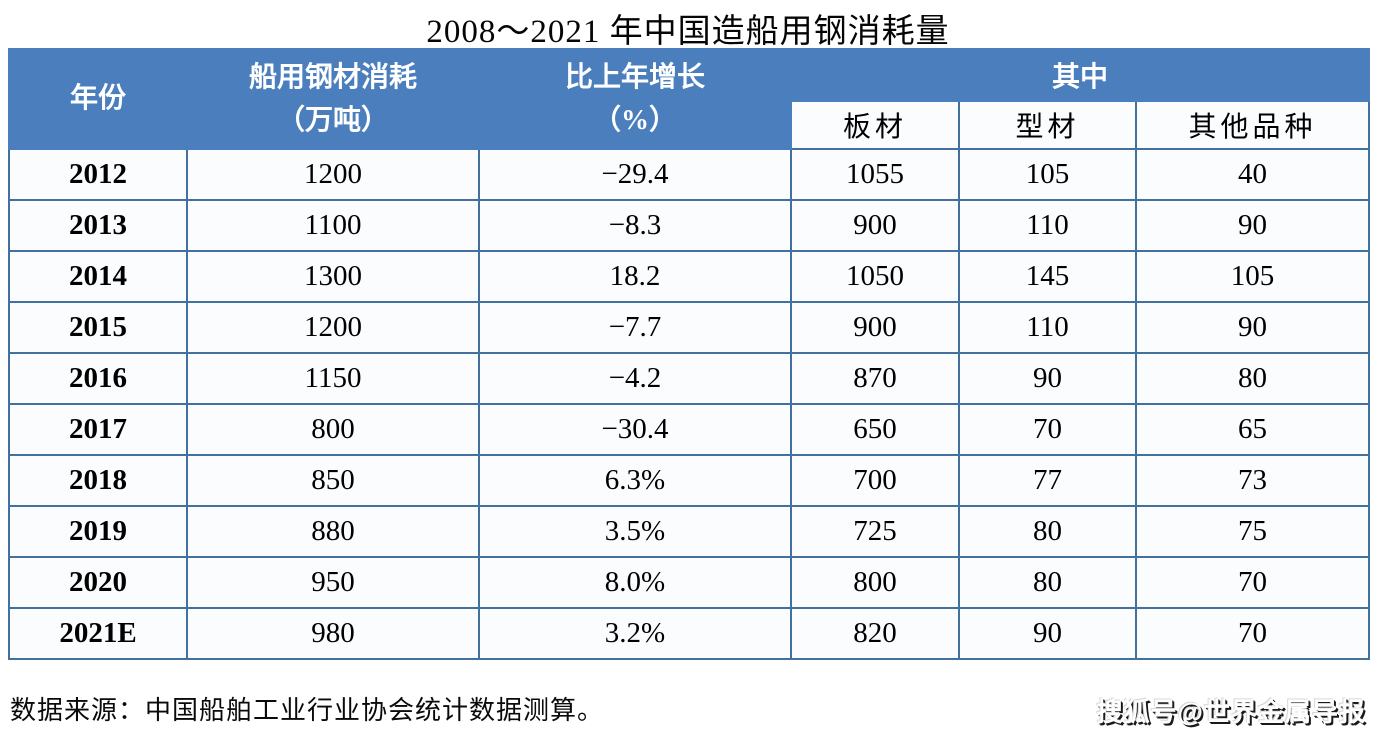 This screenshot has height=732, width=1376. Describe the element at coordinates (333, 633) in the screenshot. I see `cell-consumption: 980` at that location.